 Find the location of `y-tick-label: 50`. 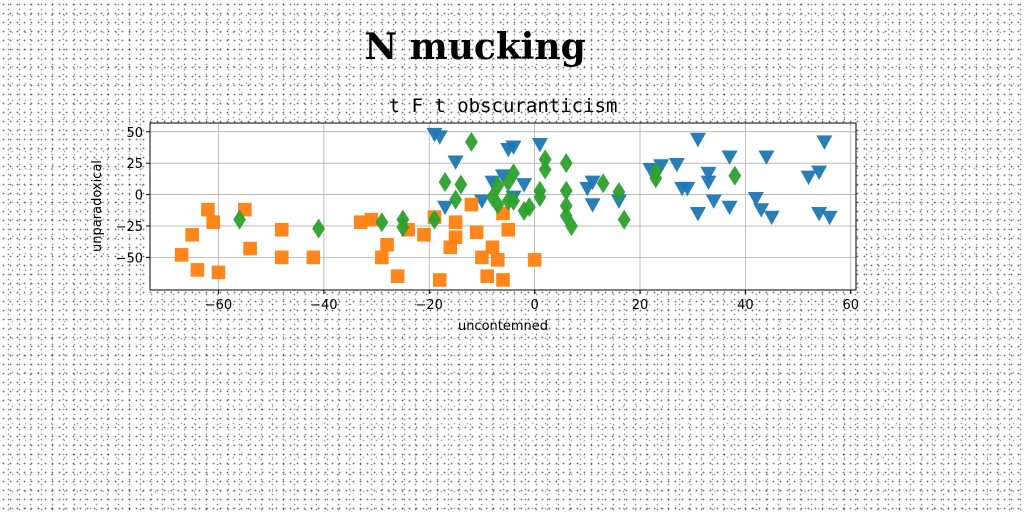

y-tick-label: 50 is located at coordinates (134, 133).